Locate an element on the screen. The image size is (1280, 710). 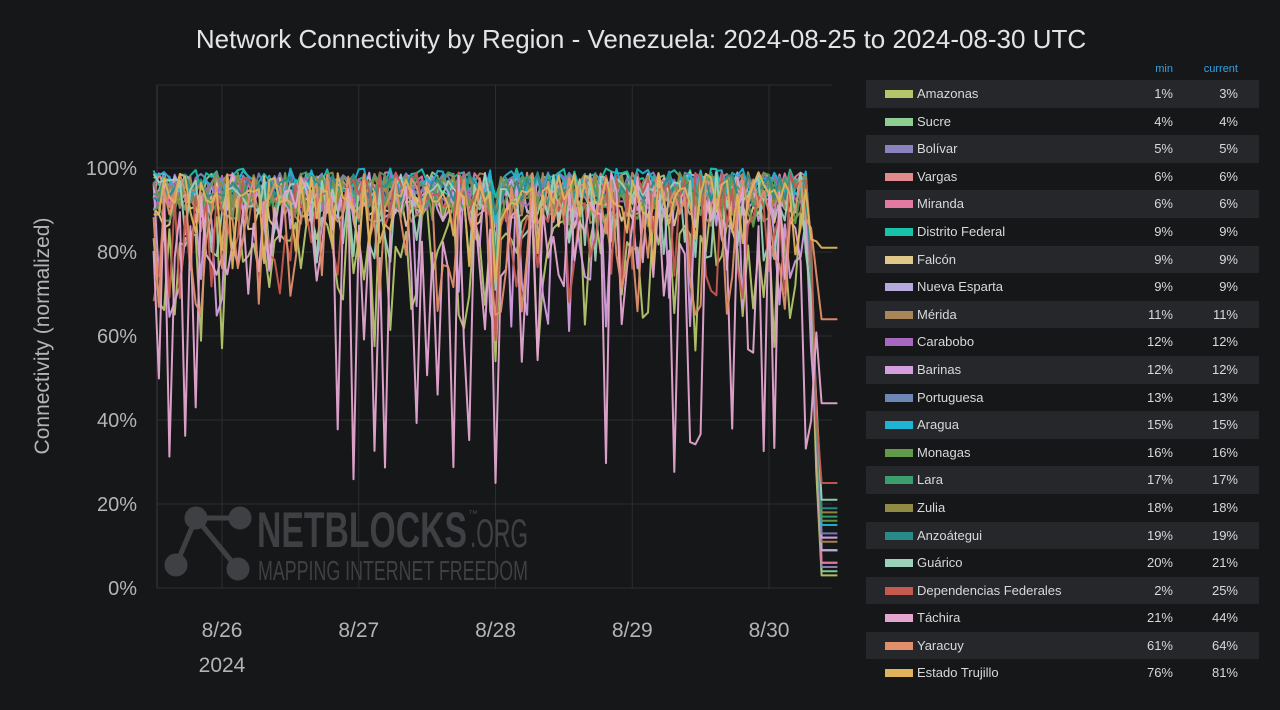
legend-row: Carabobo 12% 12% is located at coordinates (1062, 342).